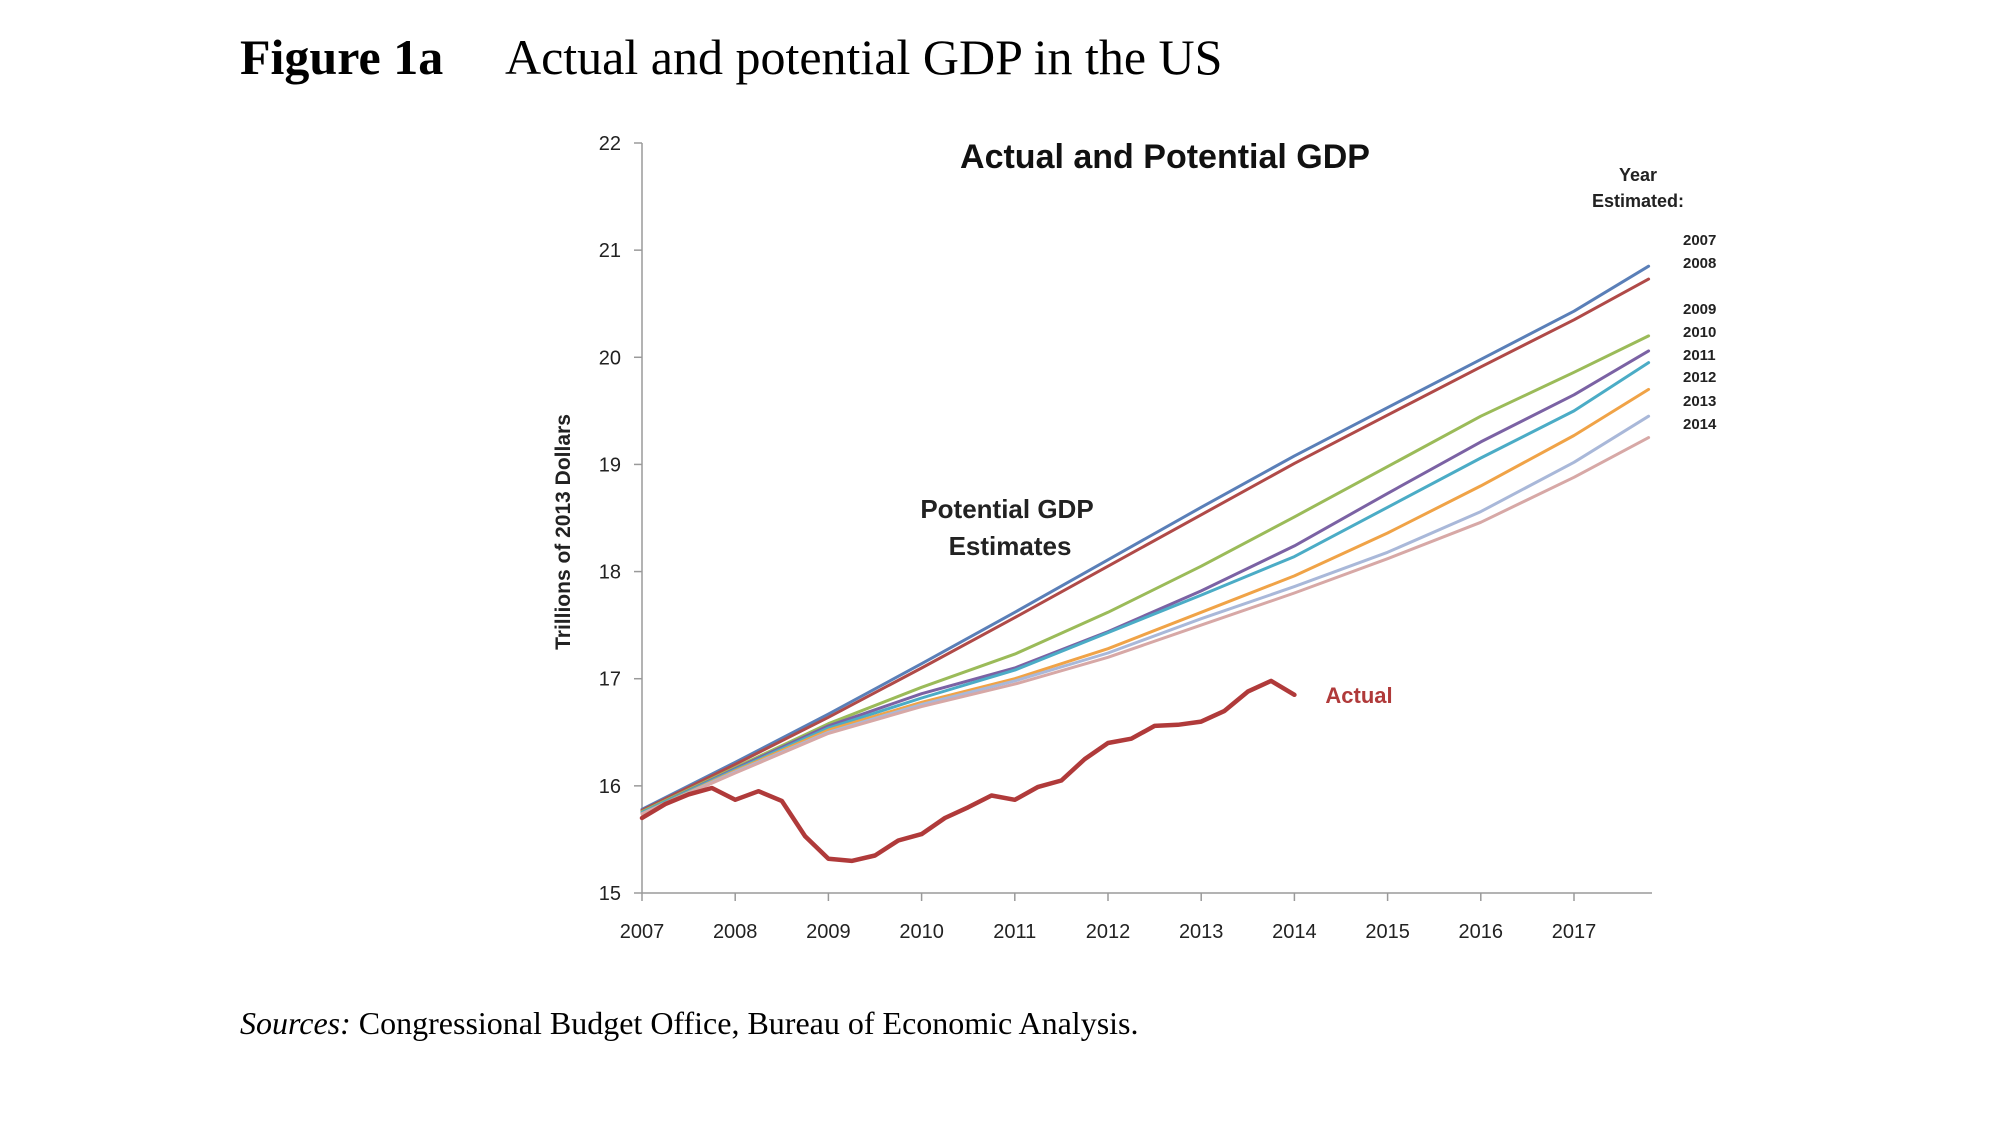 The image size is (2000, 1125). What do you see at coordinates (563, 532) in the screenshot?
I see `y-axis-label: Trillions of 2013 Dollars` at bounding box center [563, 532].